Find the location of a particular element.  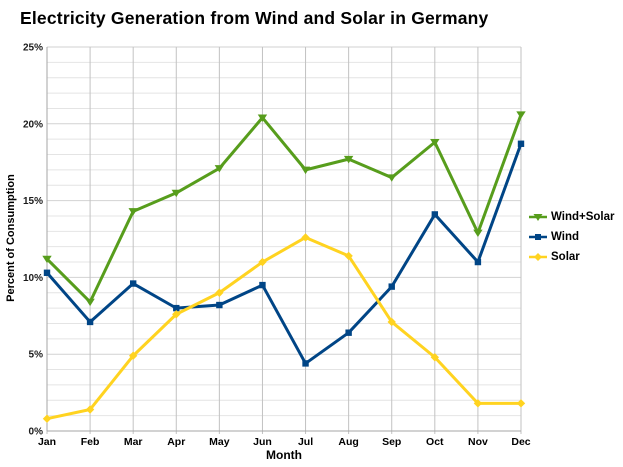

x-tick-label: Aug is located at coordinates (348, 442).